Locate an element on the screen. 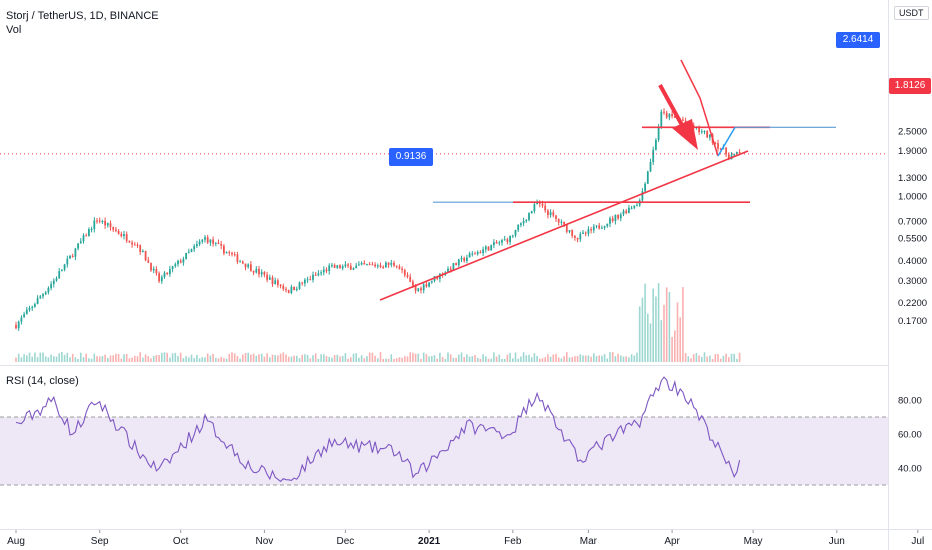 This screenshot has width=932, height=550. time-tick-label: Apr is located at coordinates (672, 541).